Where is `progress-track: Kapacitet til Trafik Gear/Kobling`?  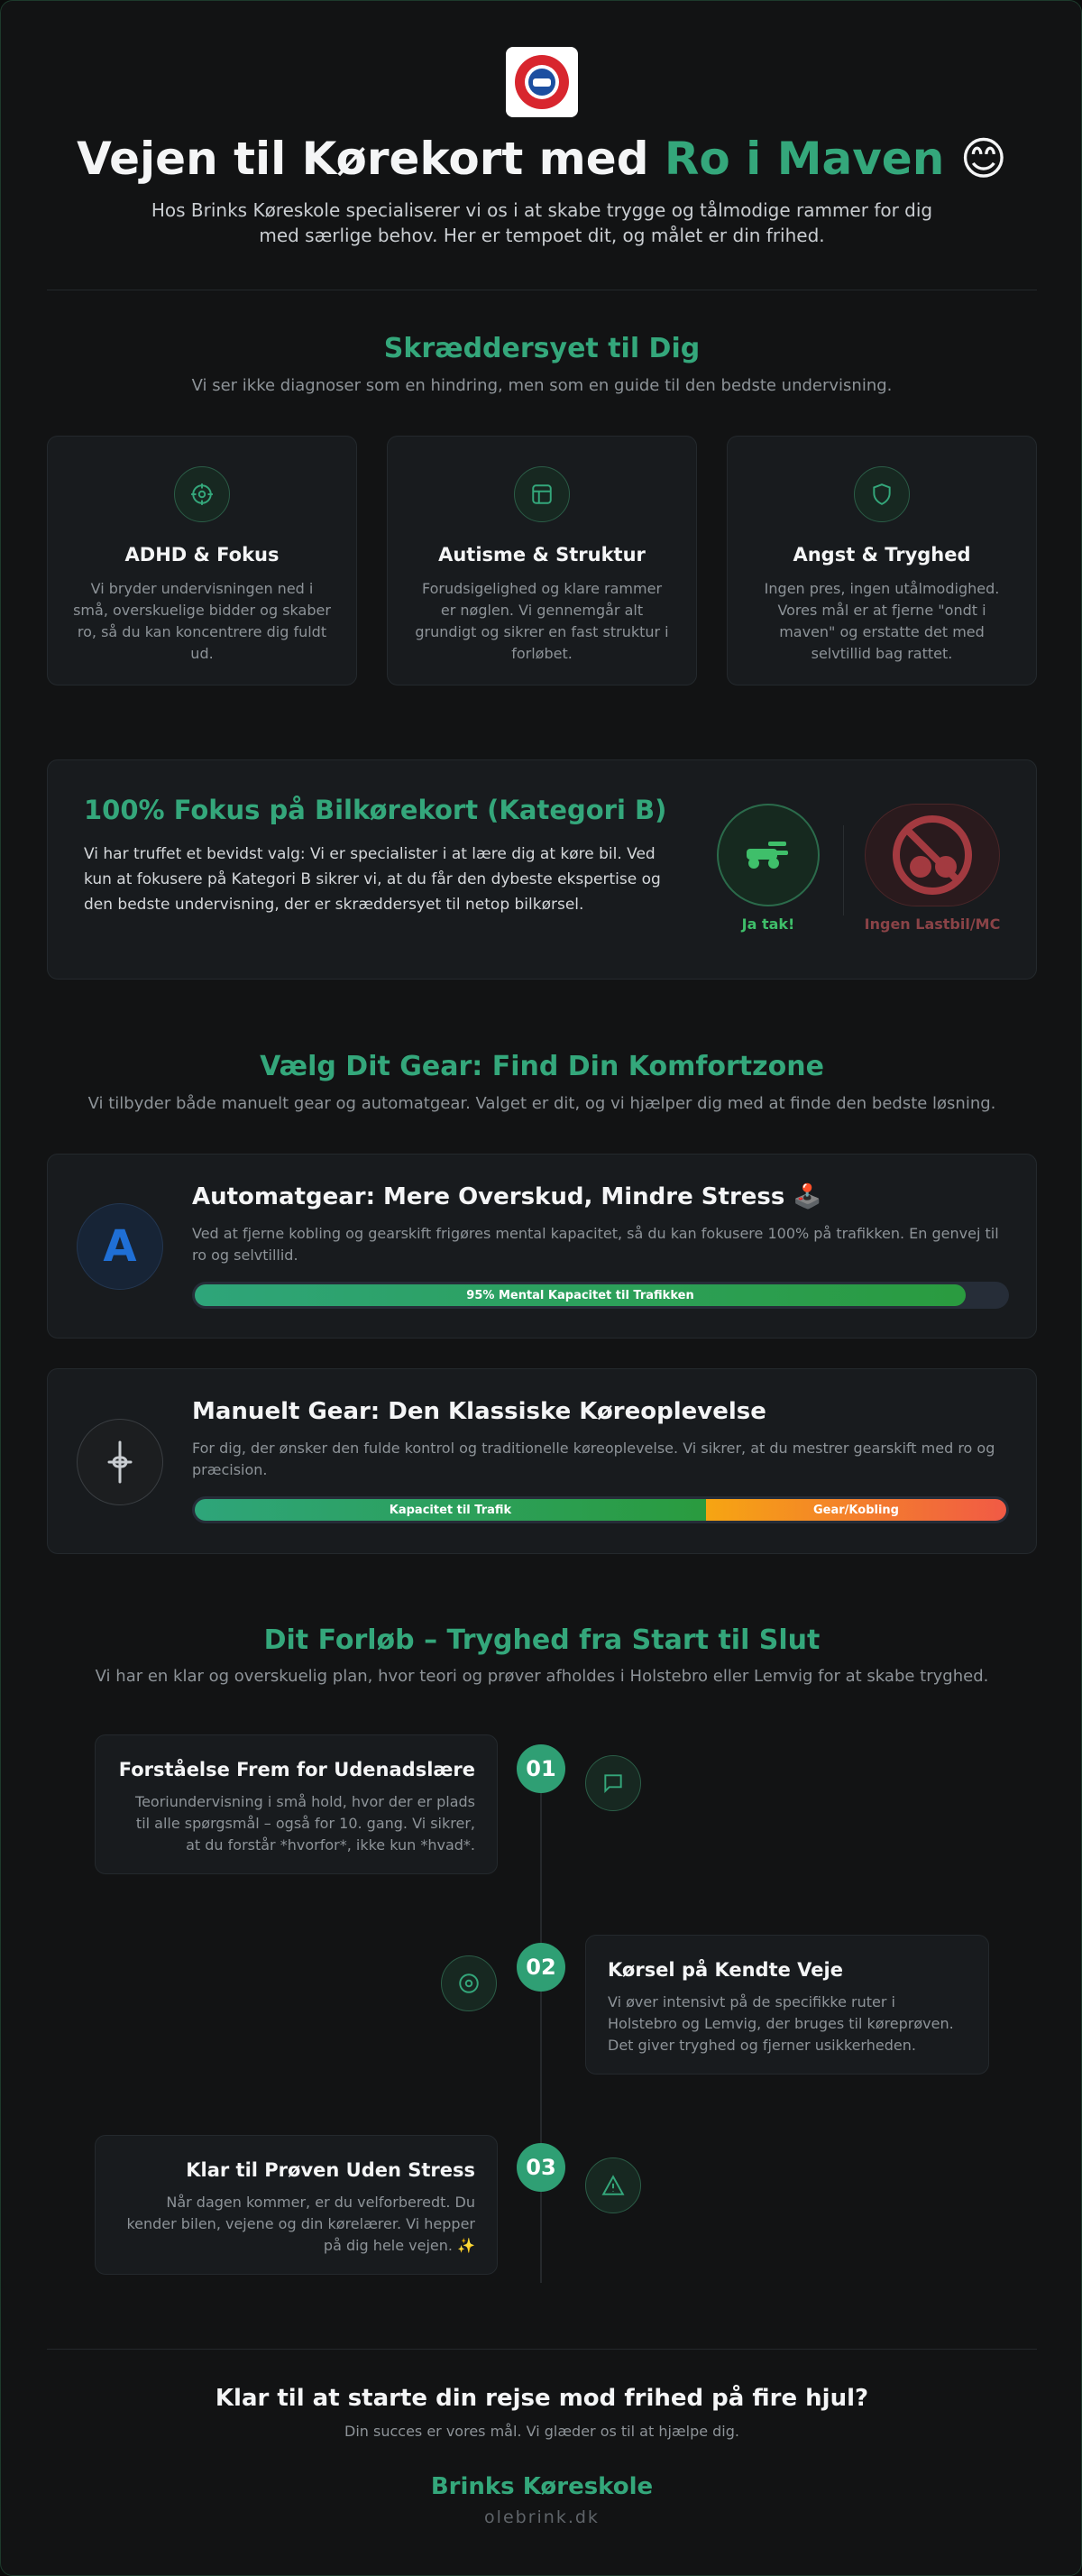 progress-track: Kapacitet til Trafik Gear/Kobling is located at coordinates (600, 1509).